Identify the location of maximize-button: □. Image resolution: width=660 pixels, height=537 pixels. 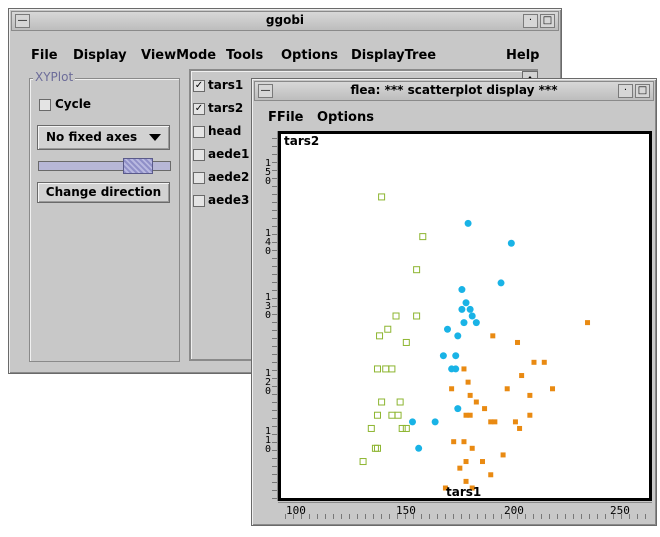
(642, 91).